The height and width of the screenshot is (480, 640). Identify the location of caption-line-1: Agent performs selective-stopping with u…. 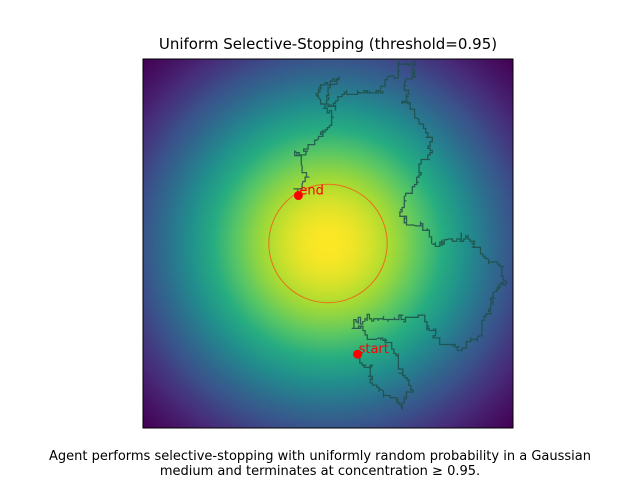
(320, 456).